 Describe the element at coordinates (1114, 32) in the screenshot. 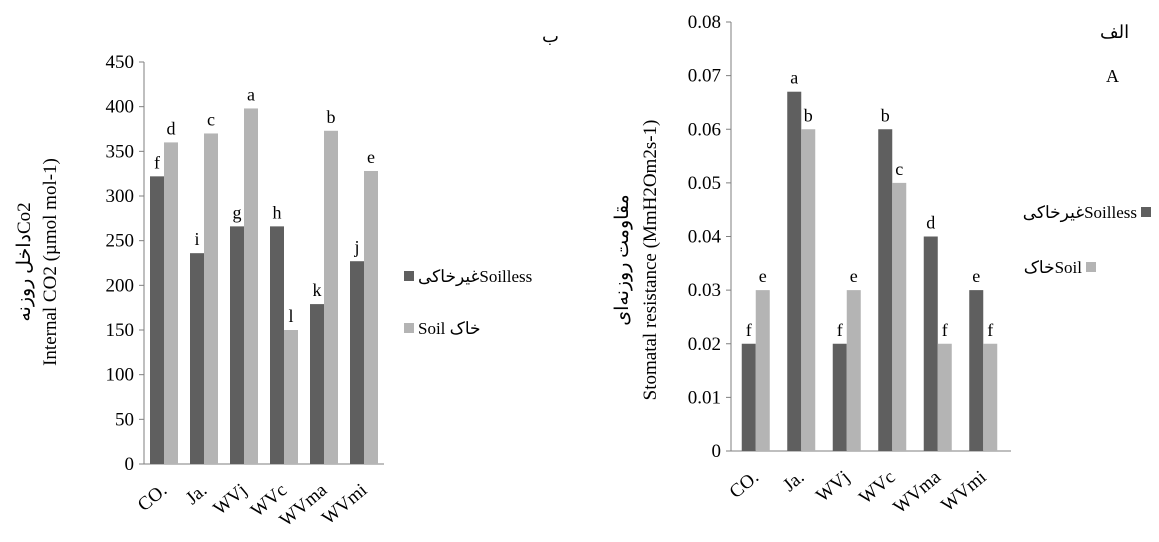

I see `chart-2-corner-label: الف` at that location.